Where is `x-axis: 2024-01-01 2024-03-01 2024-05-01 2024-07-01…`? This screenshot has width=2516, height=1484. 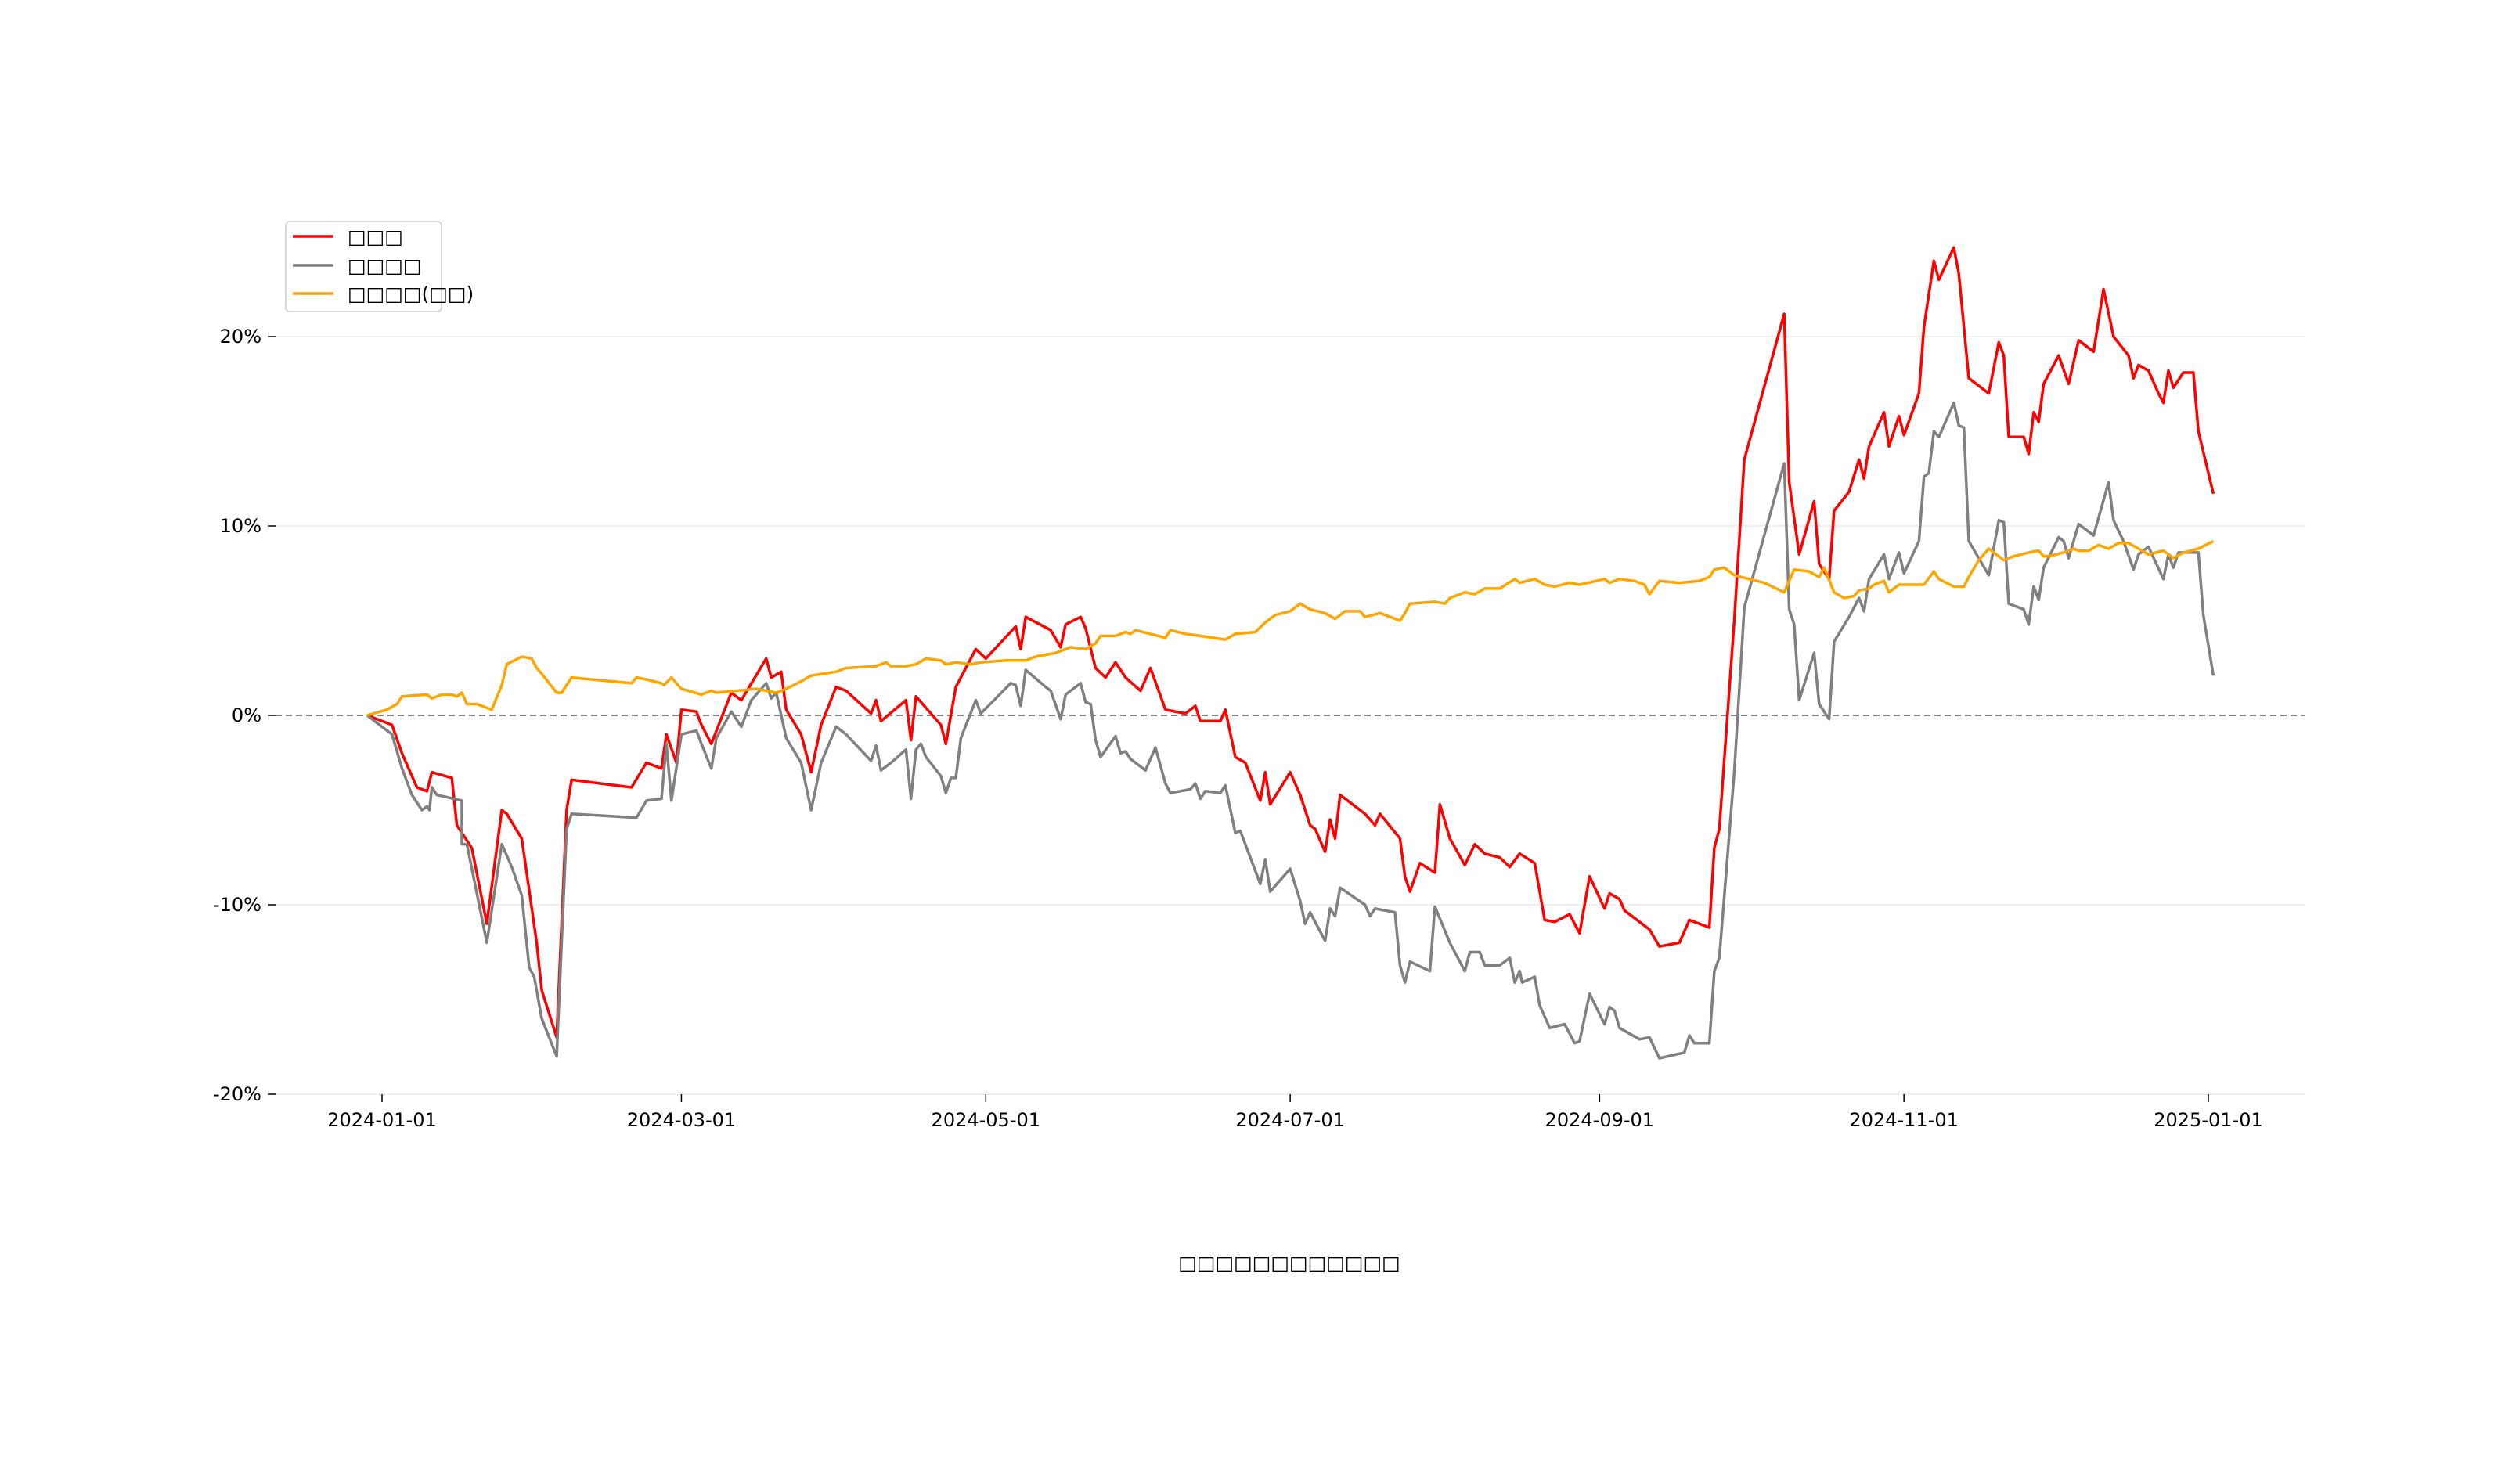 x-axis: 2024-01-01 2024-03-01 2024-05-01 2024-07-01… is located at coordinates (1295, 1112).